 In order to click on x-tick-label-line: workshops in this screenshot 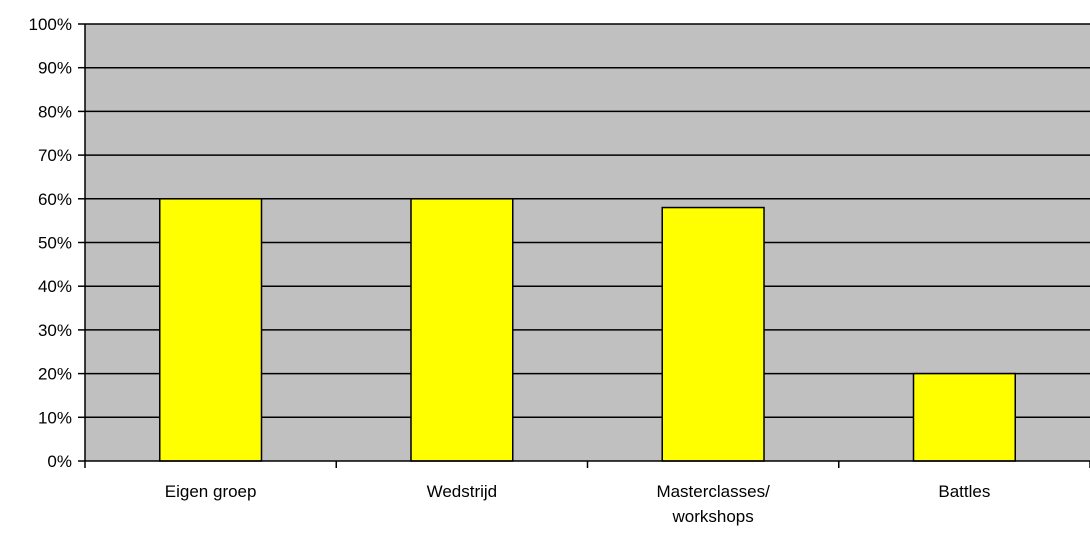, I will do `click(712, 516)`.